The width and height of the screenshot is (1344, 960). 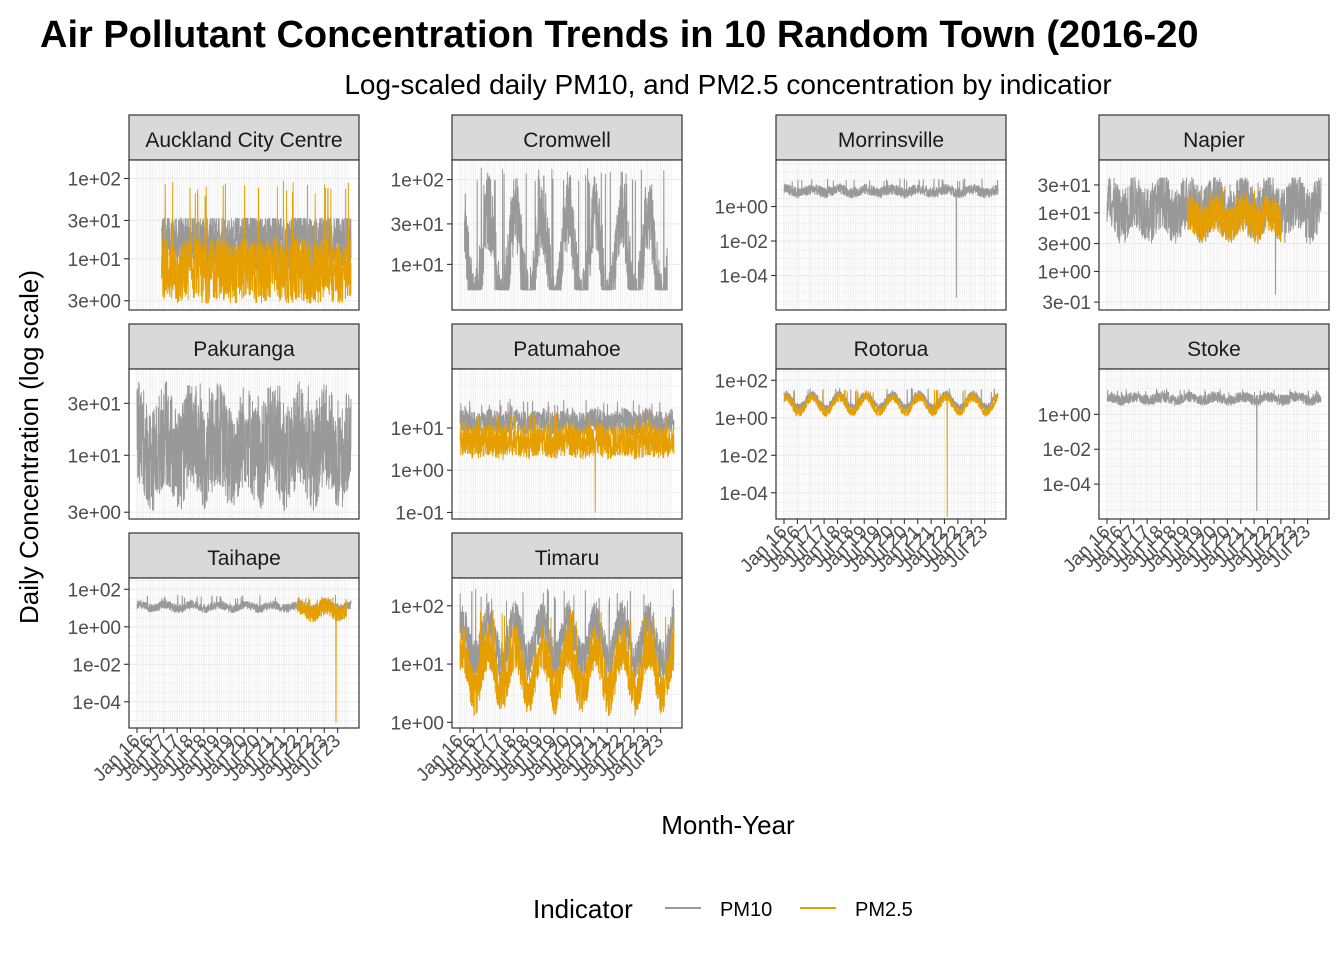 I want to click on facet-strip-label: Napier, so click(x=1214, y=140).